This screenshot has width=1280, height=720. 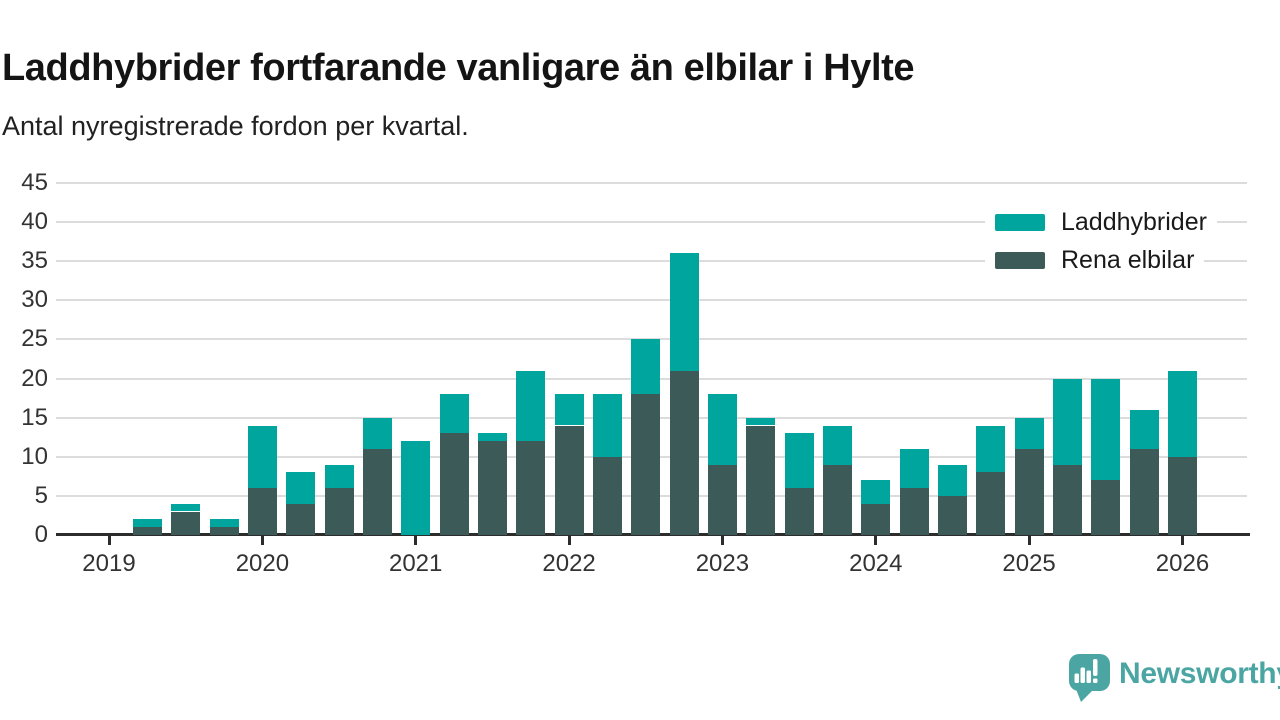 What do you see at coordinates (684, 452) in the screenshot?
I see `bar-segment-rena-elbilar-2022-K4` at bounding box center [684, 452].